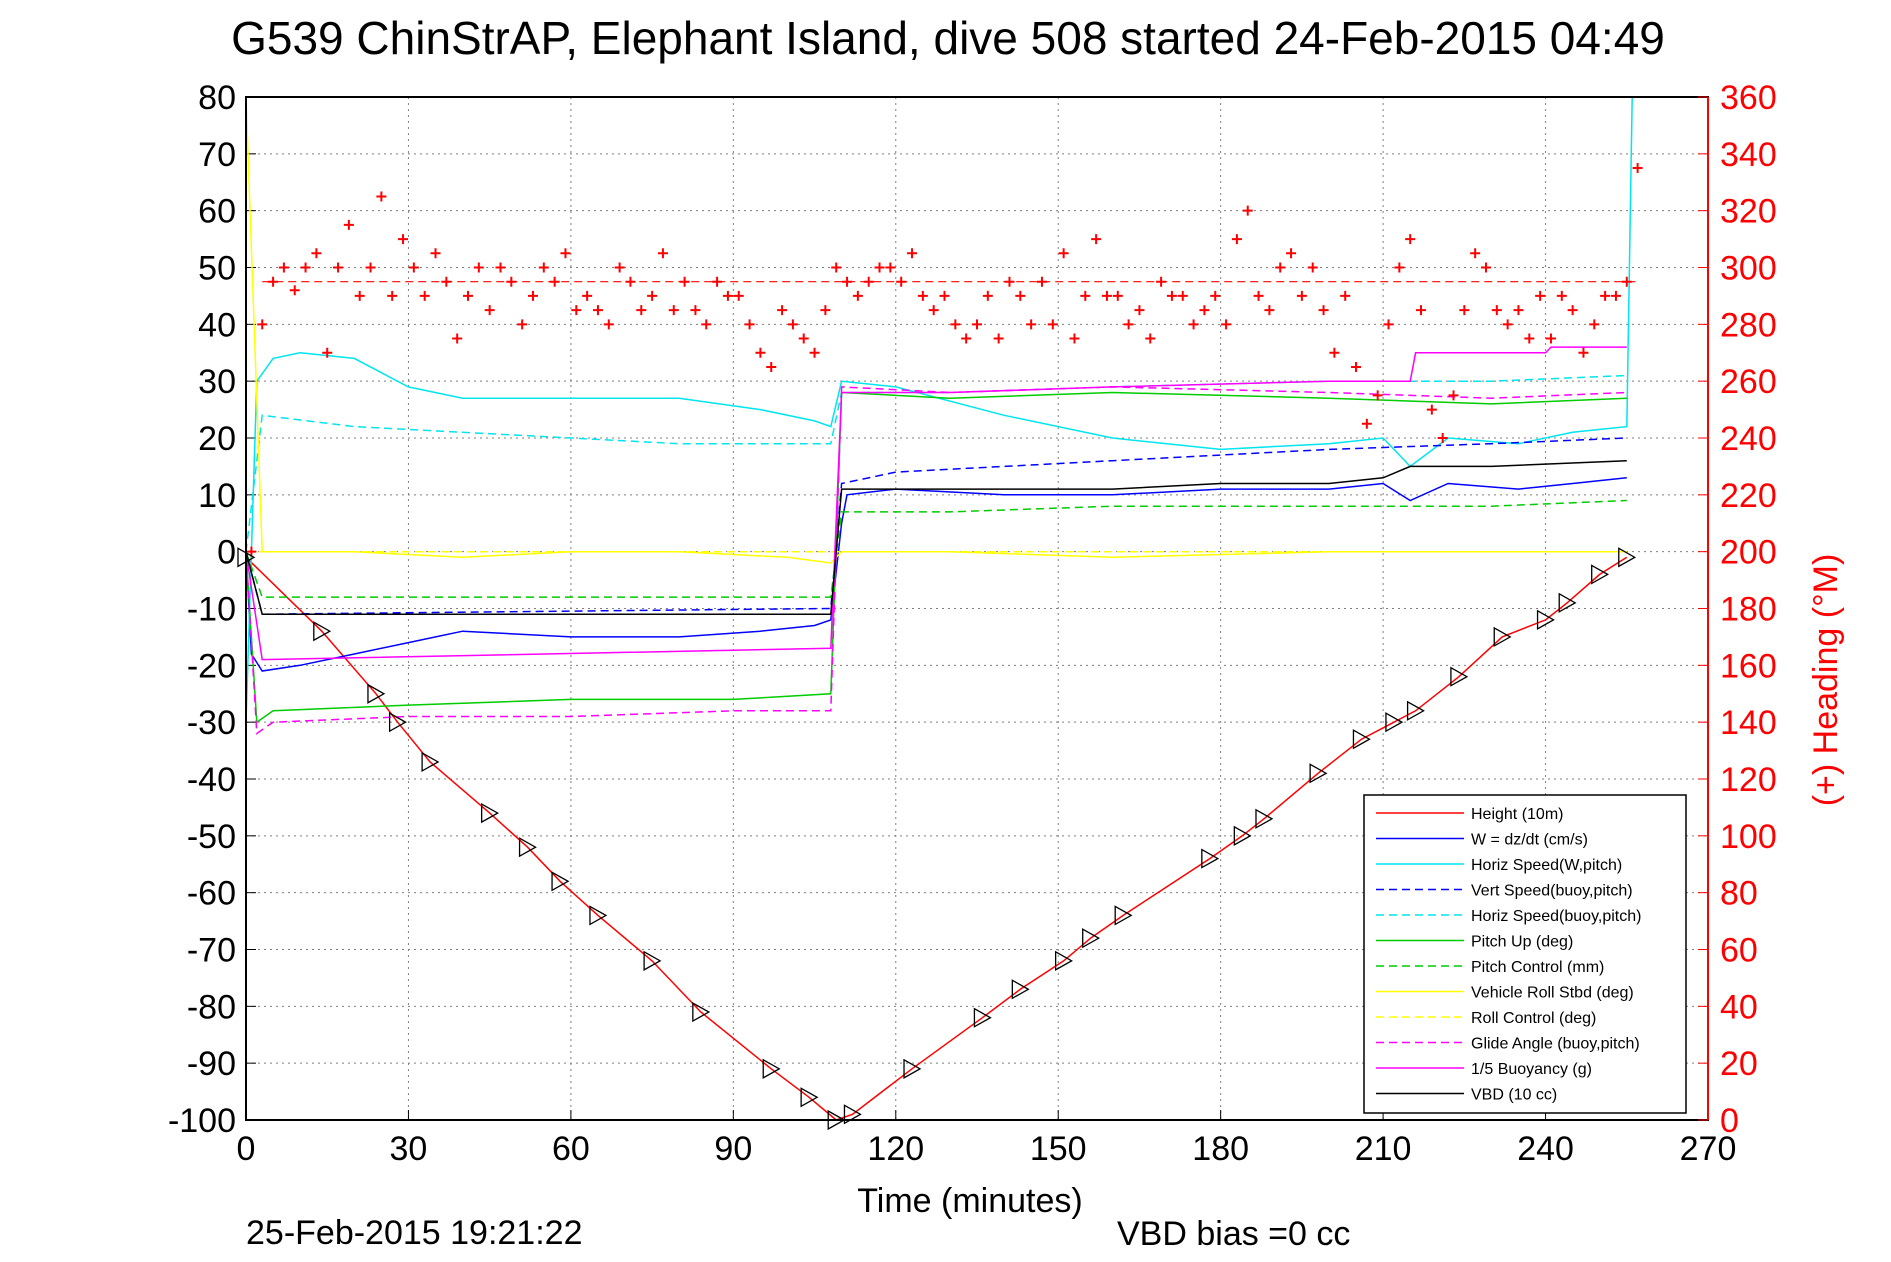 Image resolution: width=1891 pixels, height=1262 pixels. Describe the element at coordinates (409, 1149) in the screenshot. I see `x-tick-label: 30` at that location.